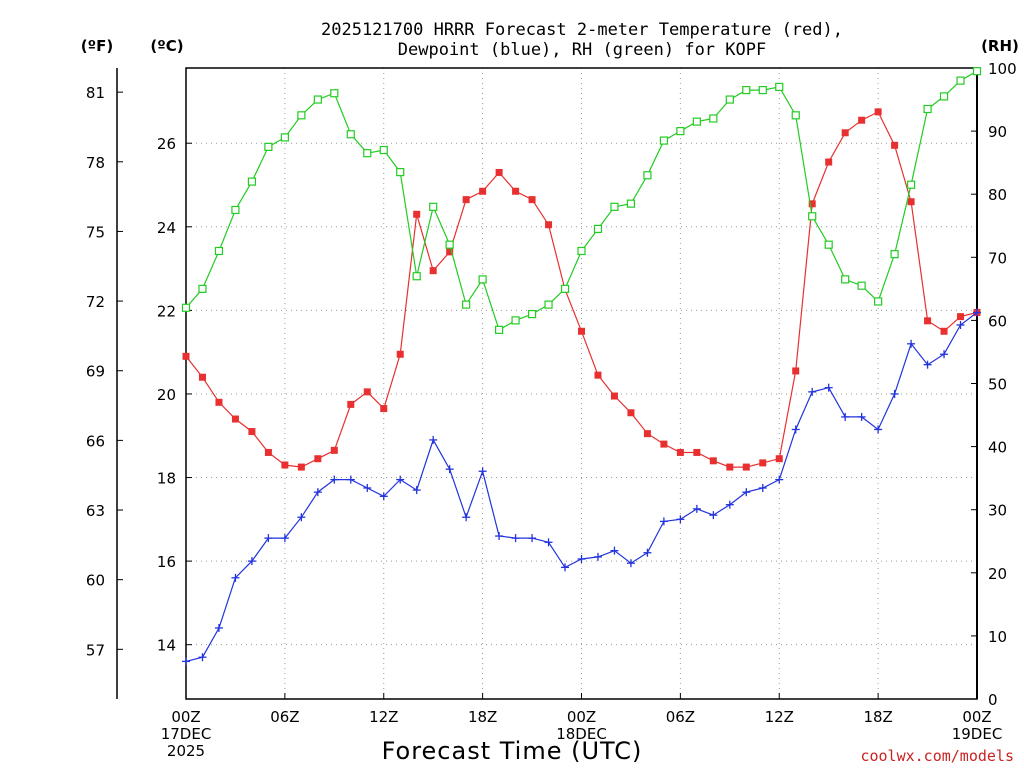  Describe the element at coordinates (997, 385) in the screenshot. I see `rh-tick-label: 50` at that location.